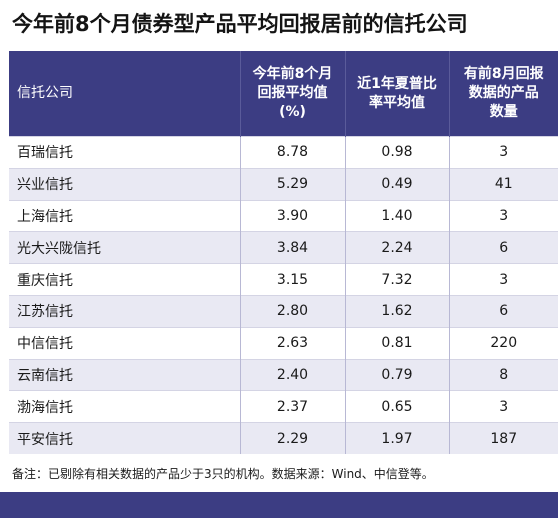 The width and height of the screenshot is (558, 518). Describe the element at coordinates (503, 184) in the screenshot. I see `cell-count: 41` at that location.